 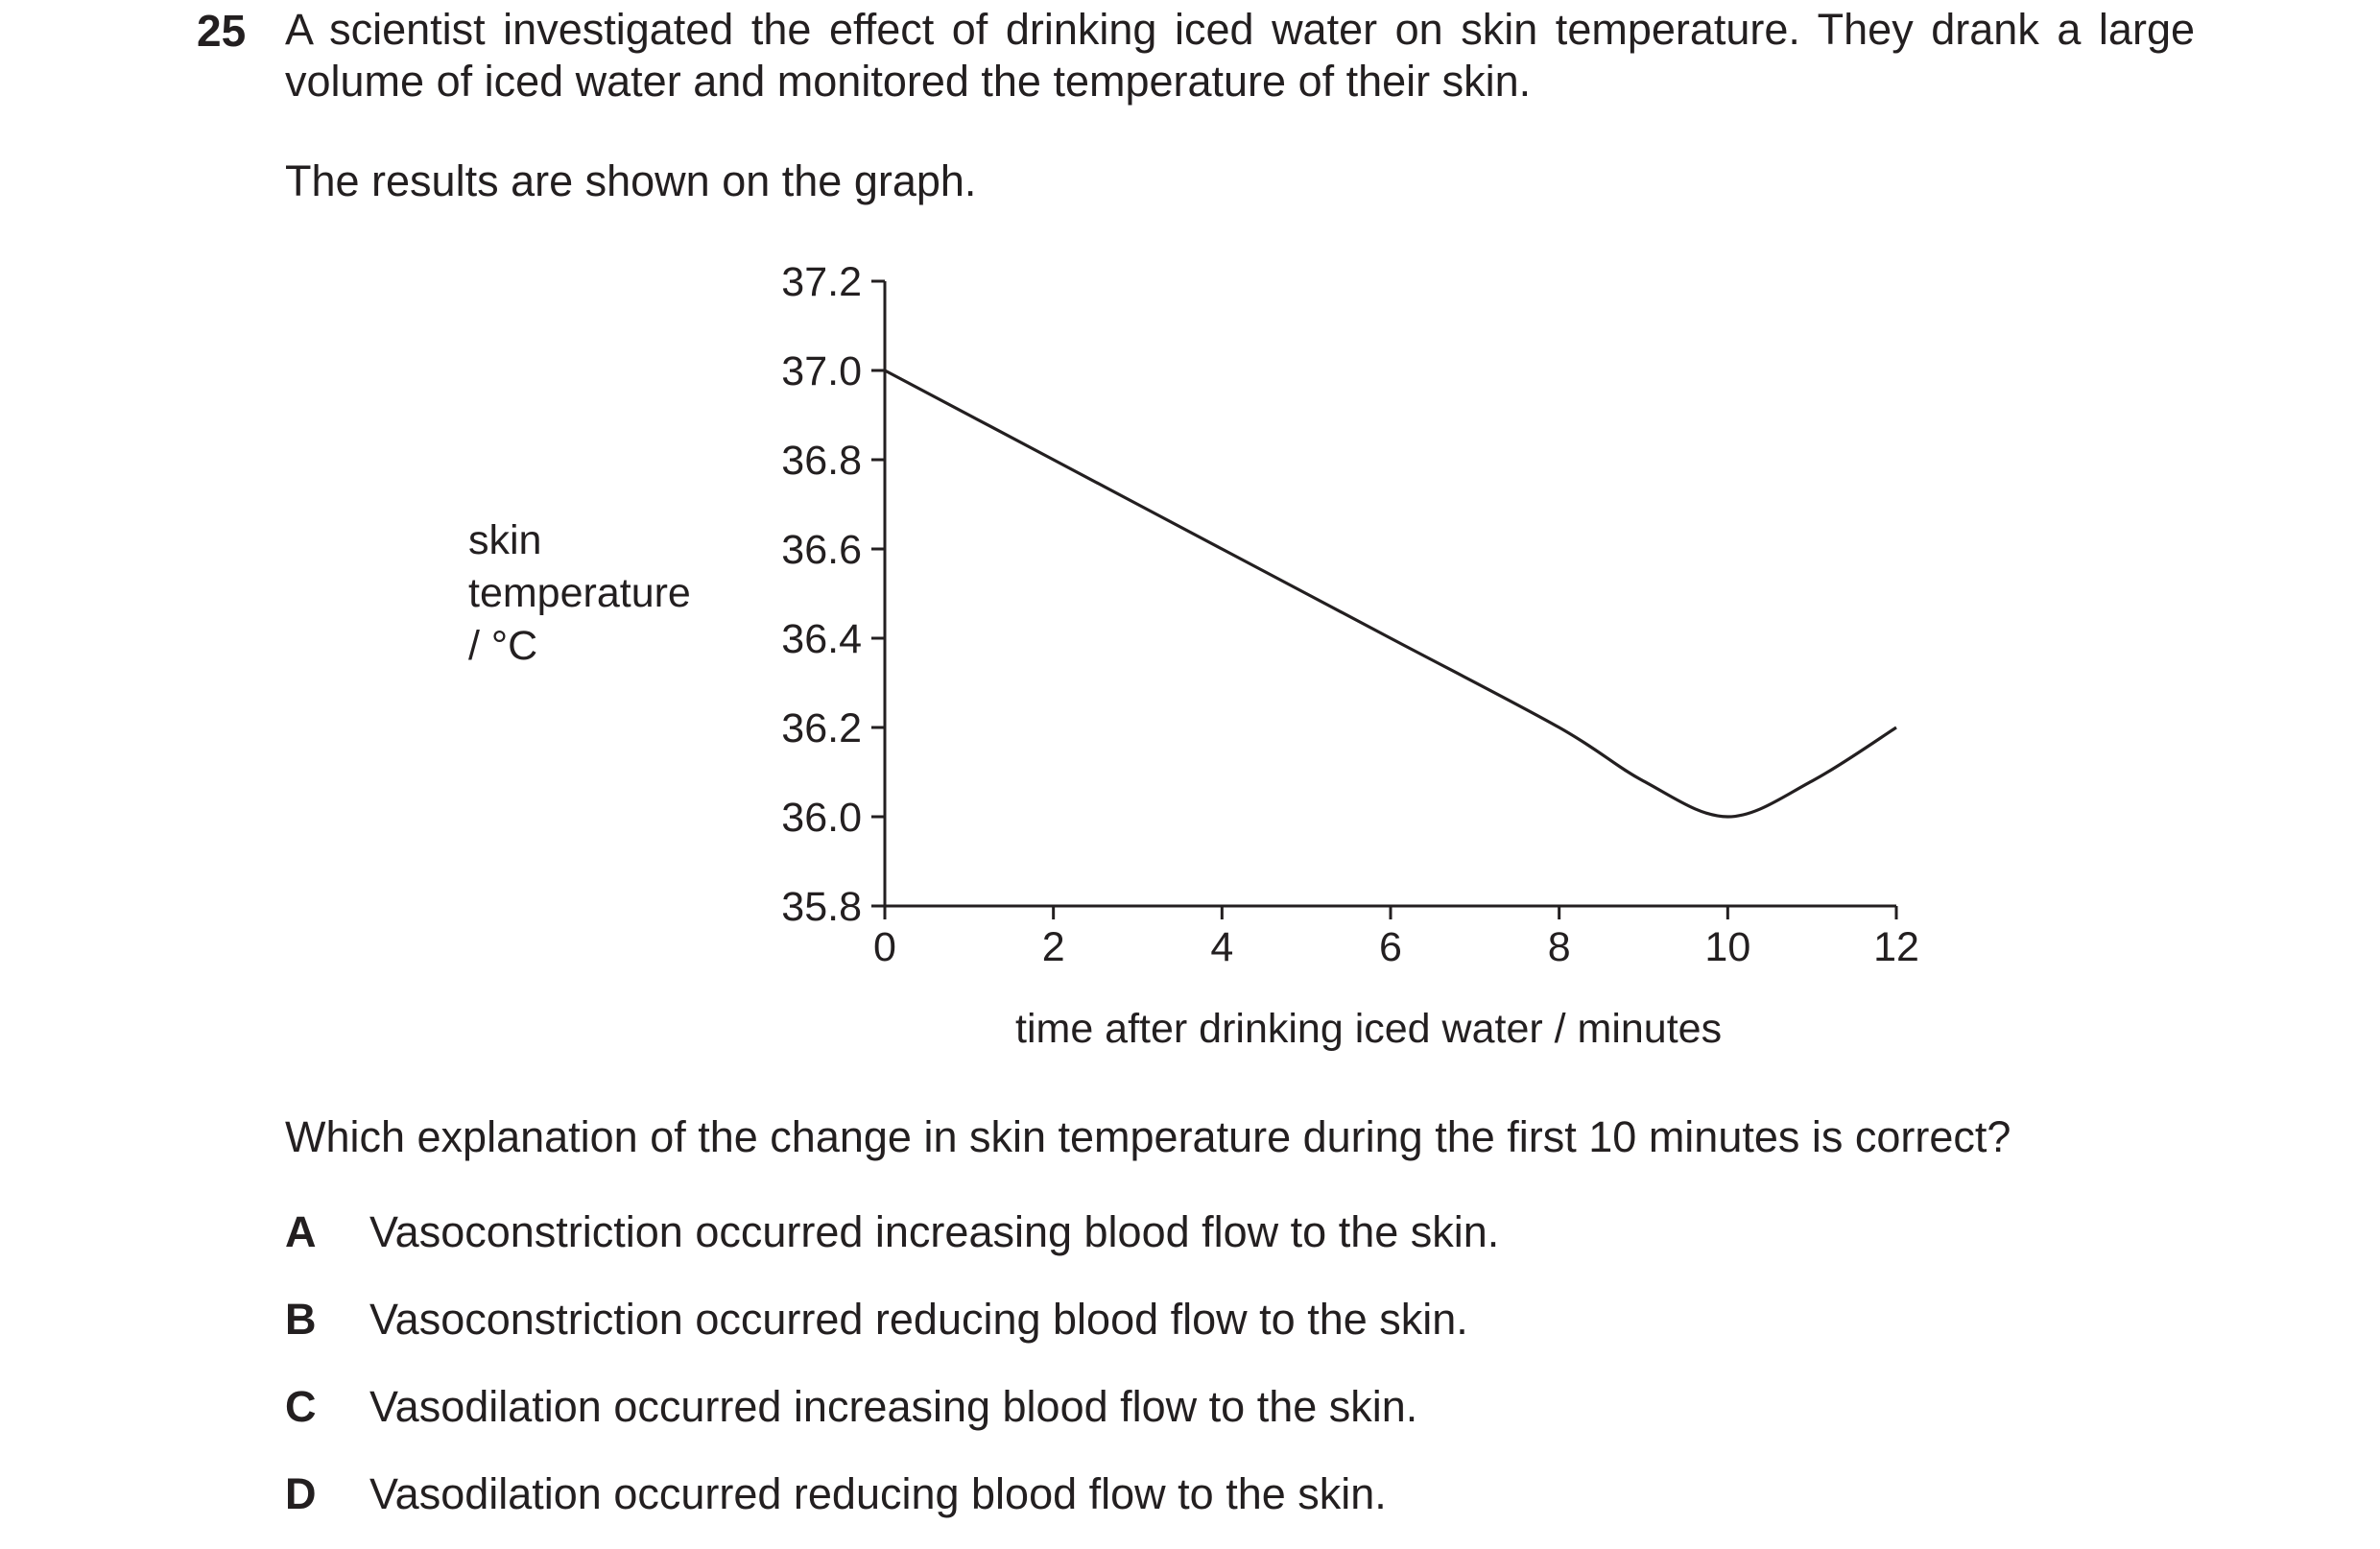 I want to click on x-tick-label: 8, so click(x=1560, y=947).